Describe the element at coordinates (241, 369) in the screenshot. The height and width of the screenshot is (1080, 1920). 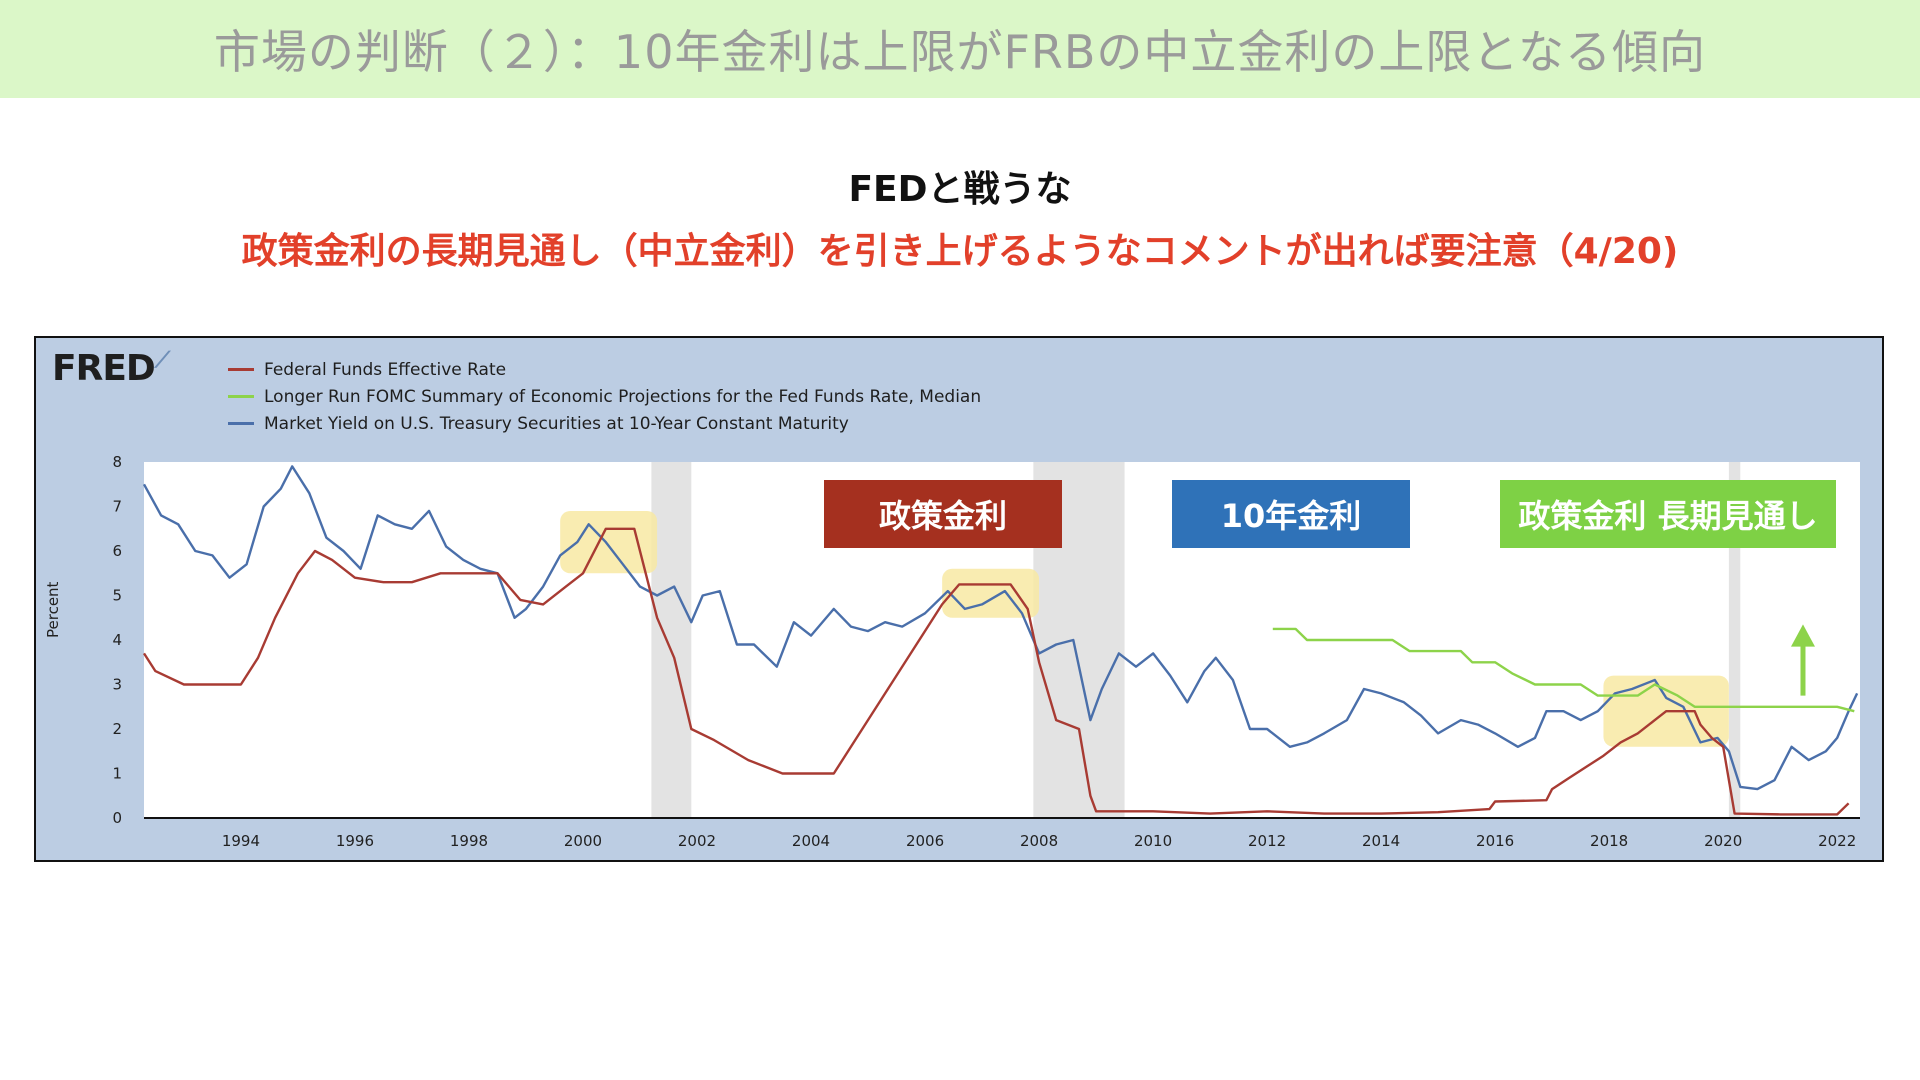
I see `legend-swatch-fed-funds` at that location.